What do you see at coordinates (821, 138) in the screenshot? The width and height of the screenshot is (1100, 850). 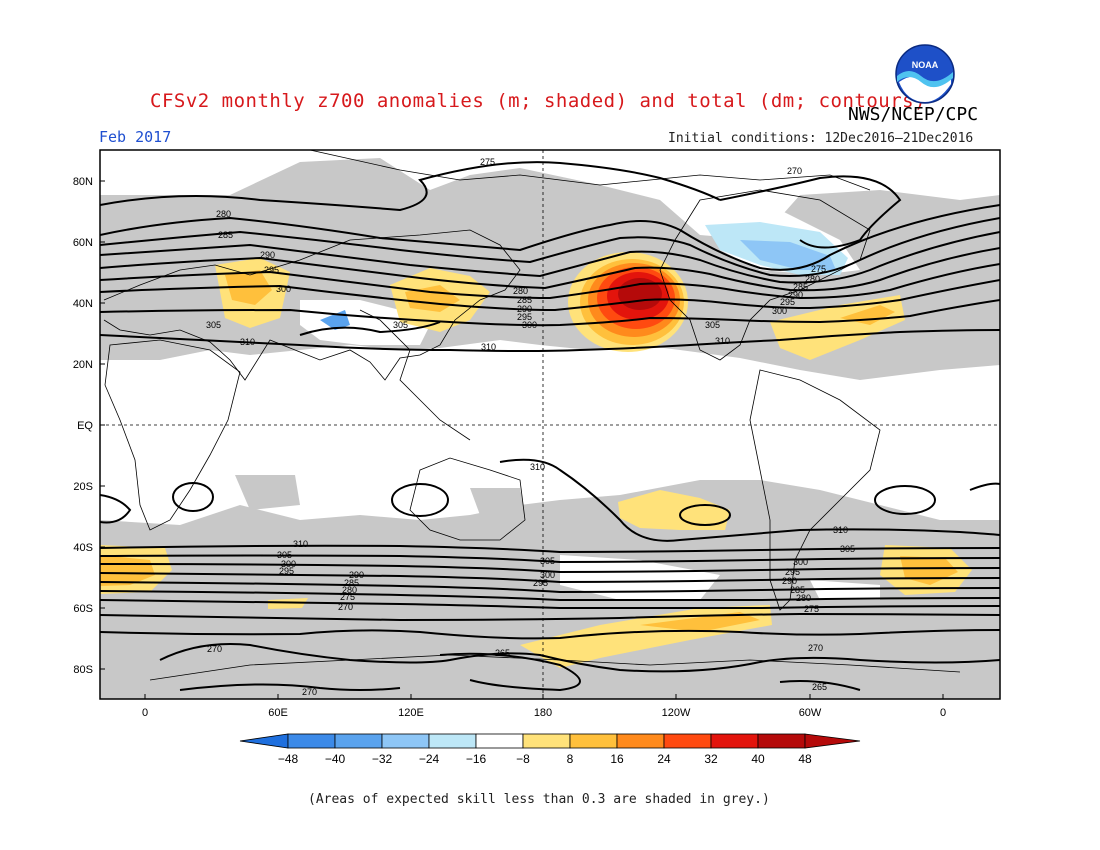 I see `initial-conditions: Initial conditions: 12Dec2016–21Dec2016` at bounding box center [821, 138].